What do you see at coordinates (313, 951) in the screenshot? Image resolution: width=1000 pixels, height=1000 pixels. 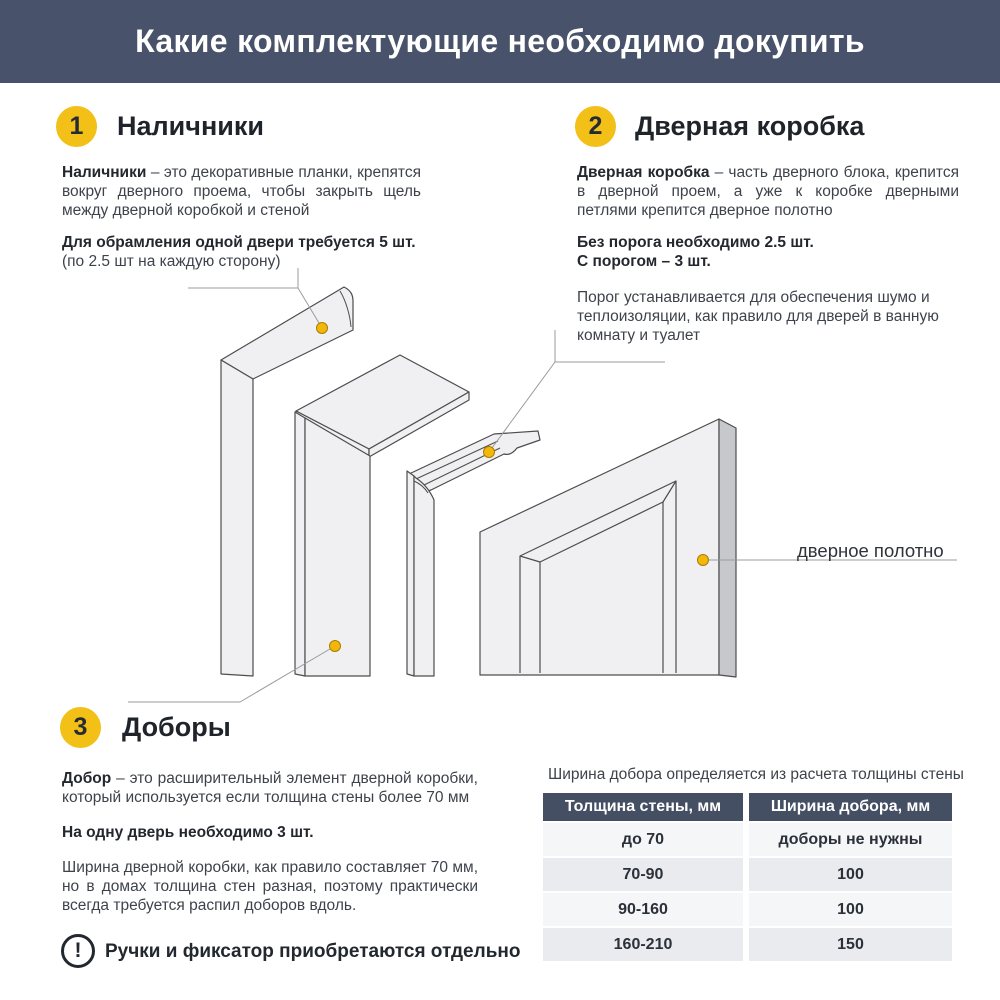 I see `handles-note: Ручки и фиксатор приобретаются отдельно` at bounding box center [313, 951].